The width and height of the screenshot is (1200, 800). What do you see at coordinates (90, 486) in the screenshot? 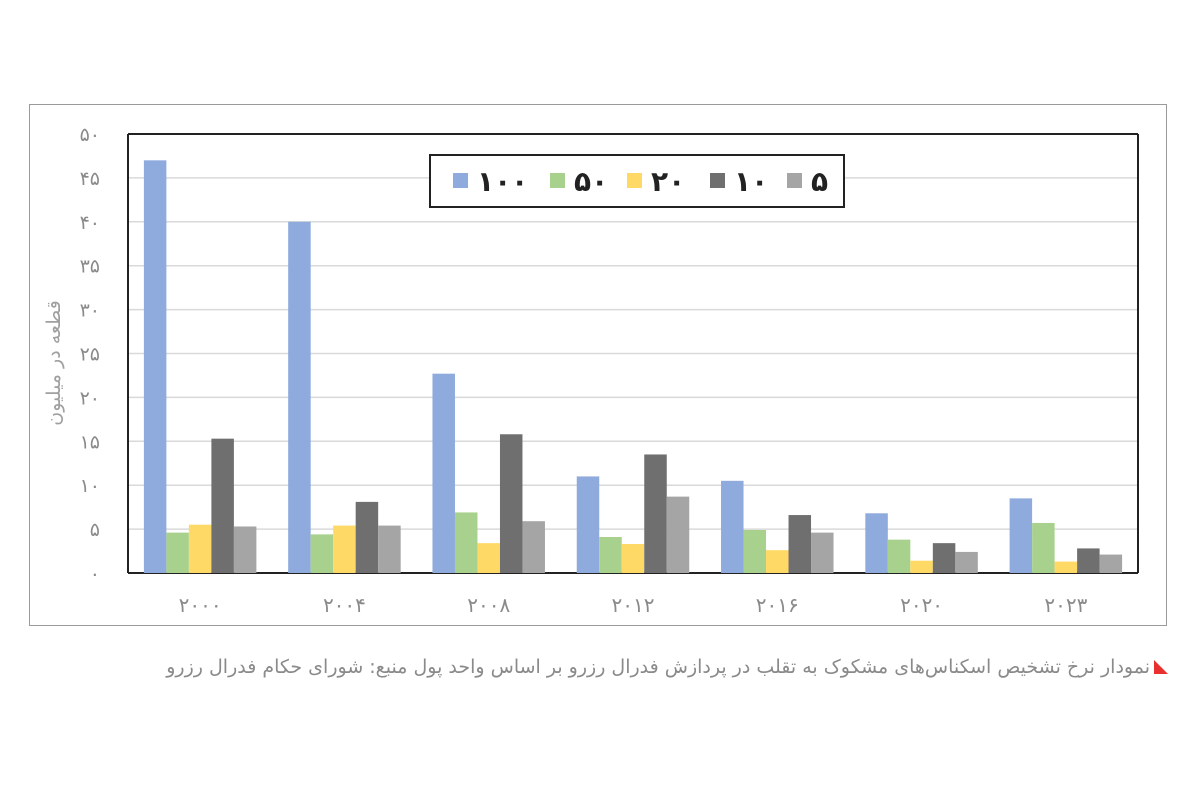
I see `y-tick-label: ۱۰` at bounding box center [90, 486].